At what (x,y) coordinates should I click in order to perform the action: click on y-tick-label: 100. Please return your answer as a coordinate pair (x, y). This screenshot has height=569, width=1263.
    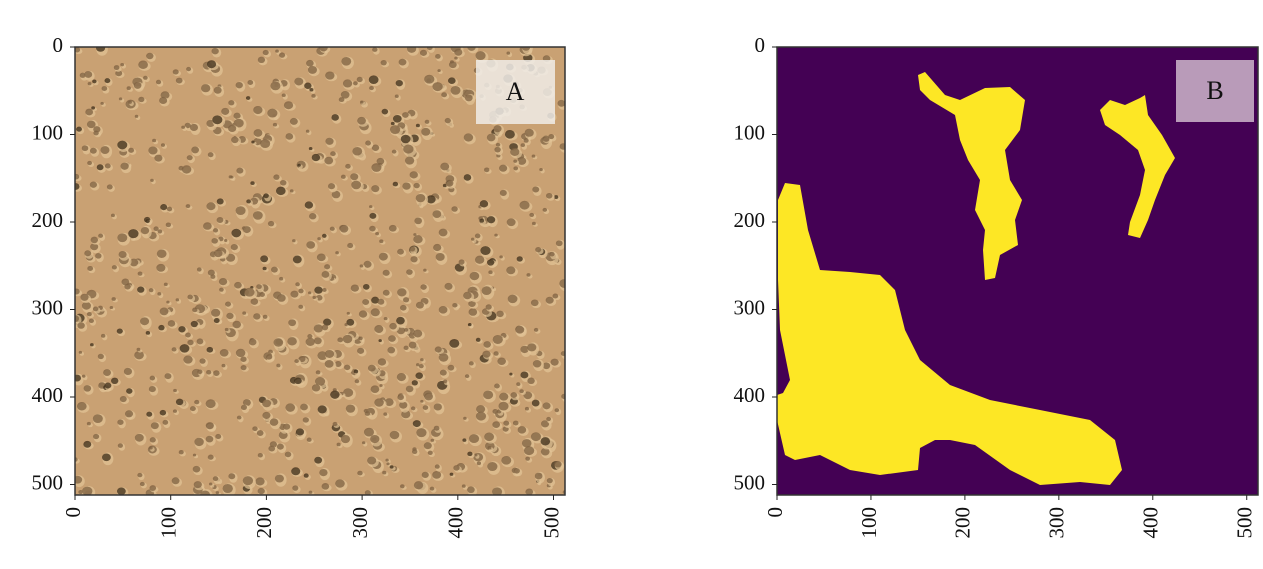
    Looking at the image, I should click on (48, 132).